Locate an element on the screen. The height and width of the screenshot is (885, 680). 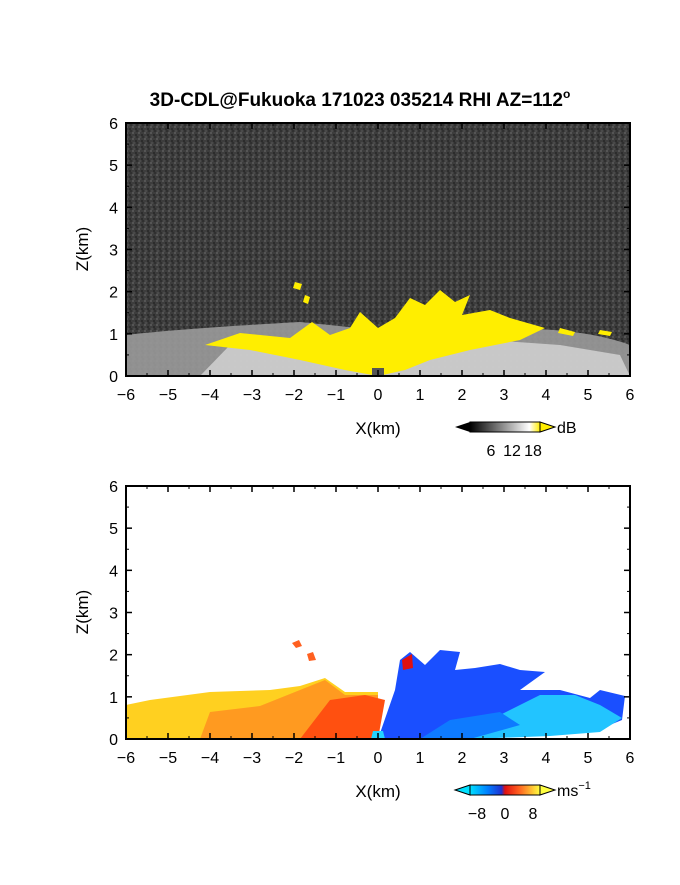
red-pixel-cluster is located at coordinates (407, 662).